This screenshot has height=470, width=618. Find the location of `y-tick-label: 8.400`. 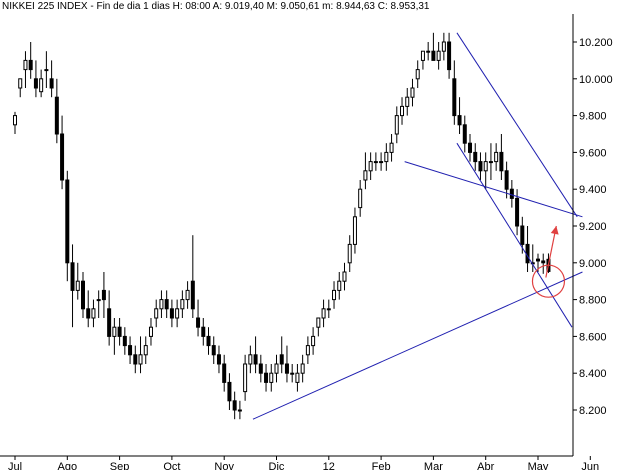

y-tick-label: 8.400 is located at coordinates (593, 374).